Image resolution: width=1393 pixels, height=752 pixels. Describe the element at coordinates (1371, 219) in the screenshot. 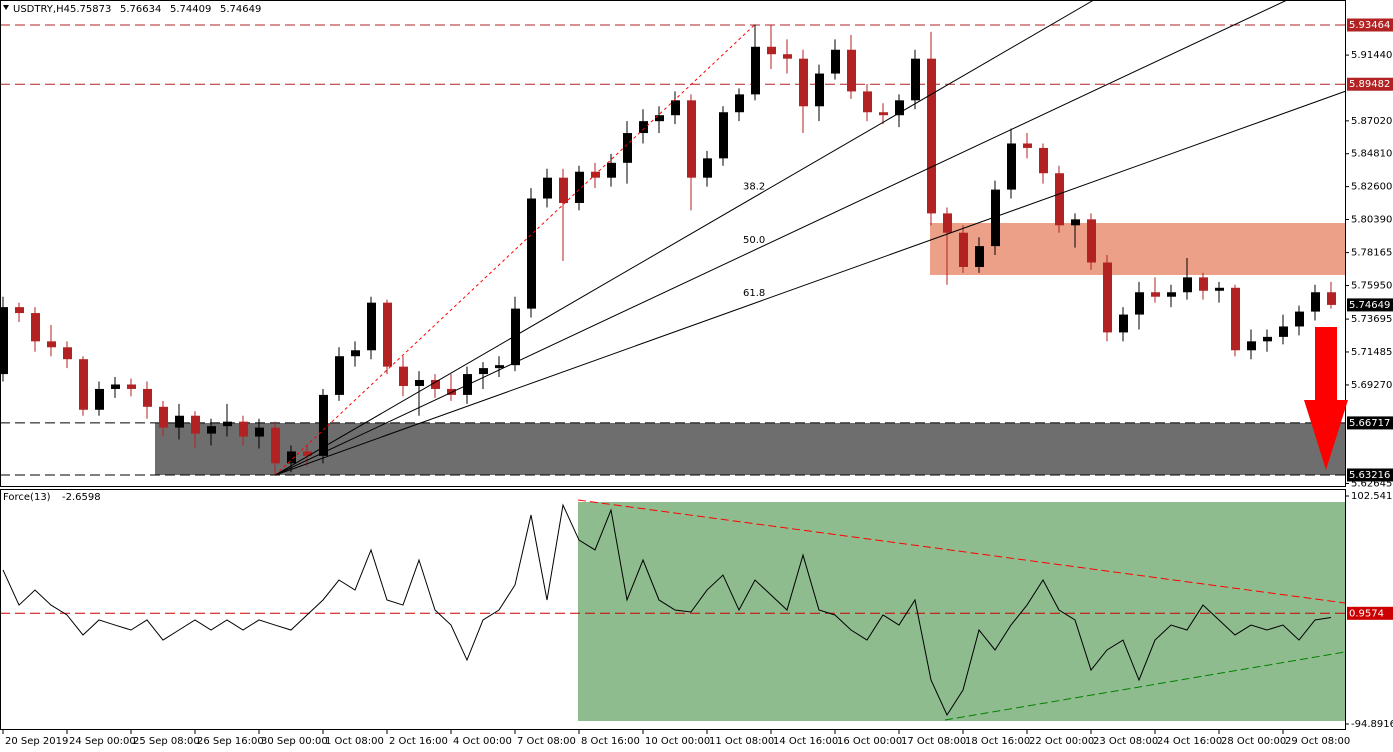

I see `y-tick-label: 5.80390` at that location.